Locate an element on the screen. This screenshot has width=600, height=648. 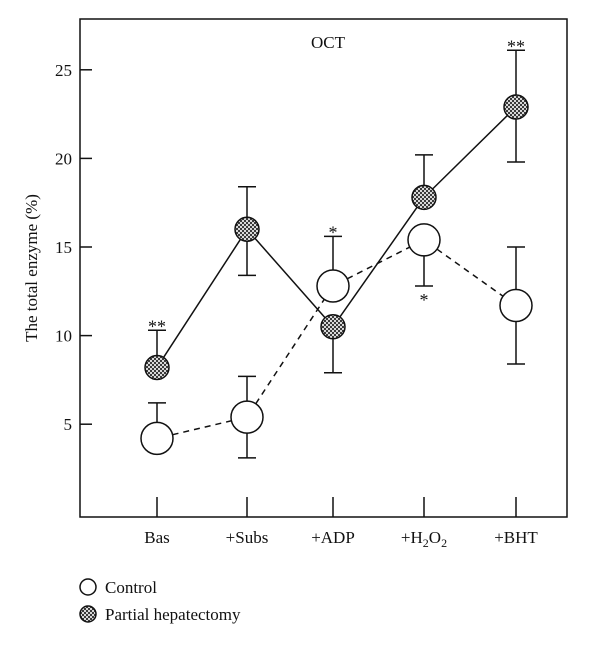
legend-control-label: Control is located at coordinates (131, 587).